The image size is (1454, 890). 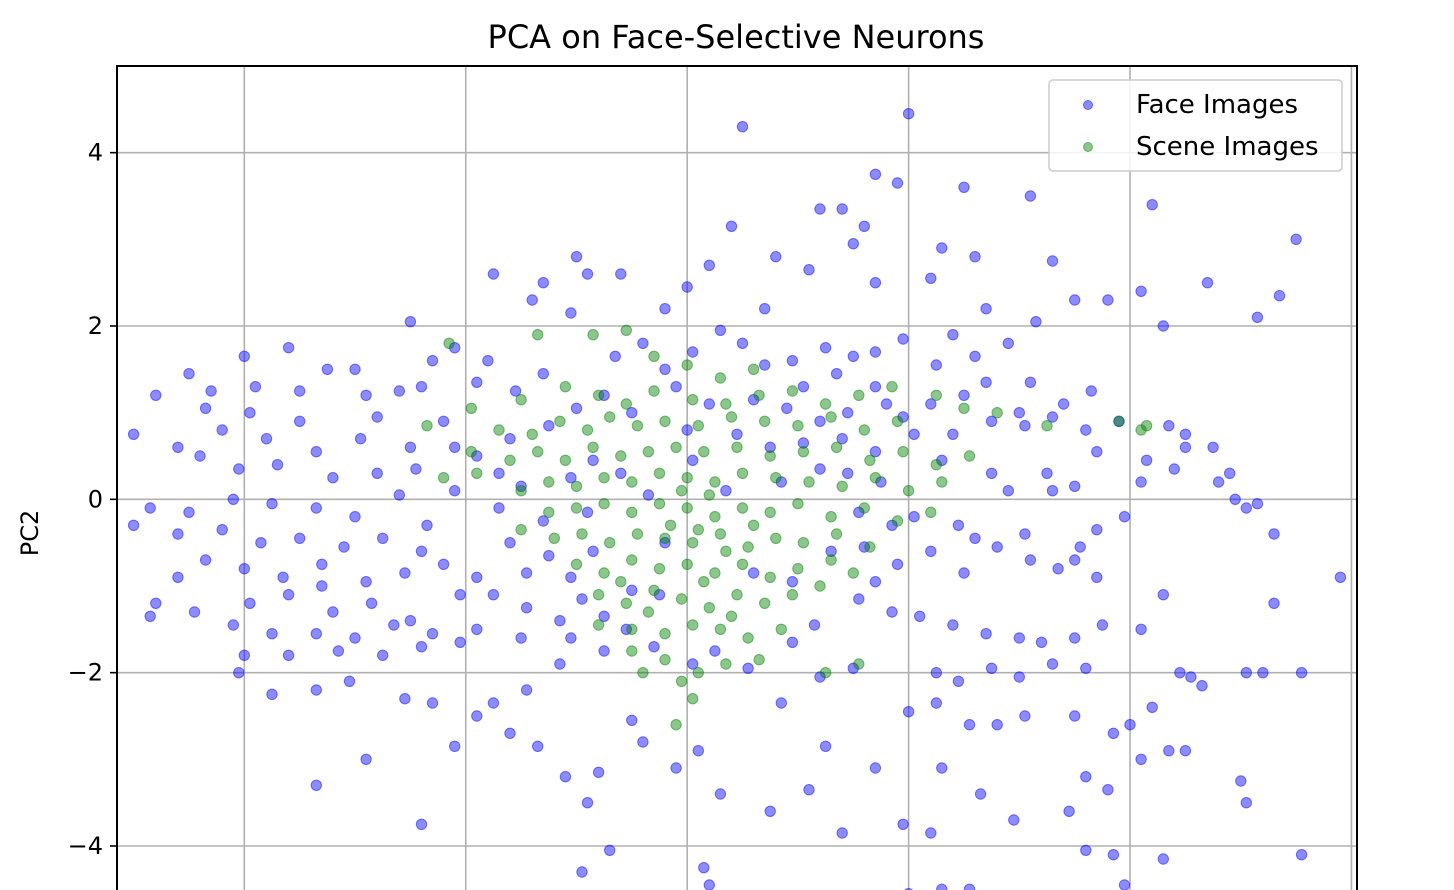 I want to click on legend: Face Images Scene Images, so click(x=1195, y=125).